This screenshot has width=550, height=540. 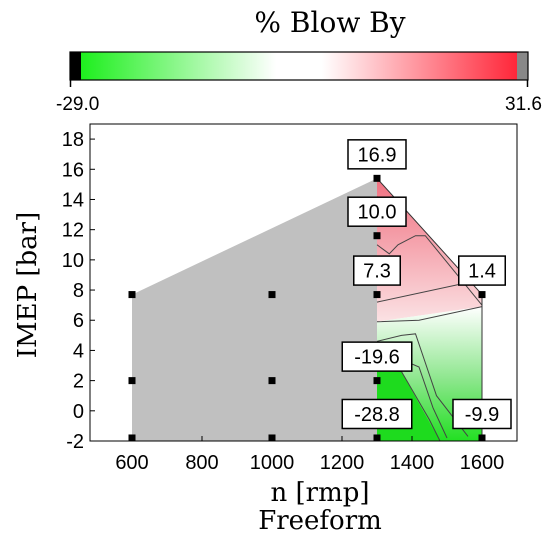 I want to click on y-tick-label: 4, so click(x=78, y=351).